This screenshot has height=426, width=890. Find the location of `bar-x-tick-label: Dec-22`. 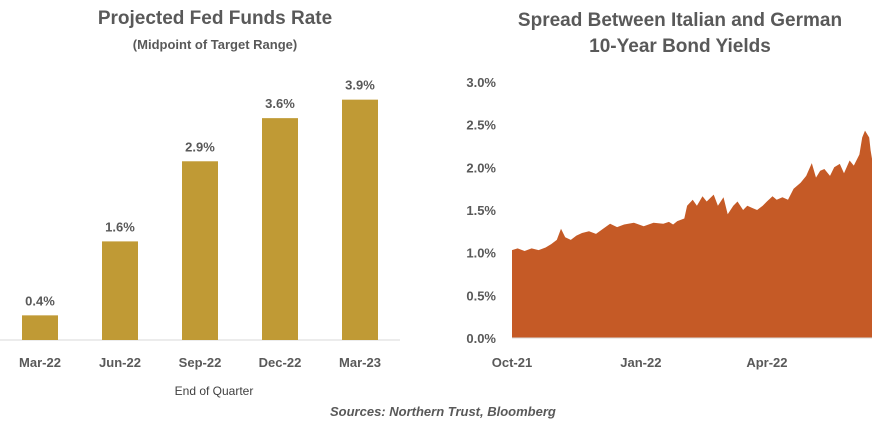

bar-x-tick-label: Dec-22 is located at coordinates (280, 362).